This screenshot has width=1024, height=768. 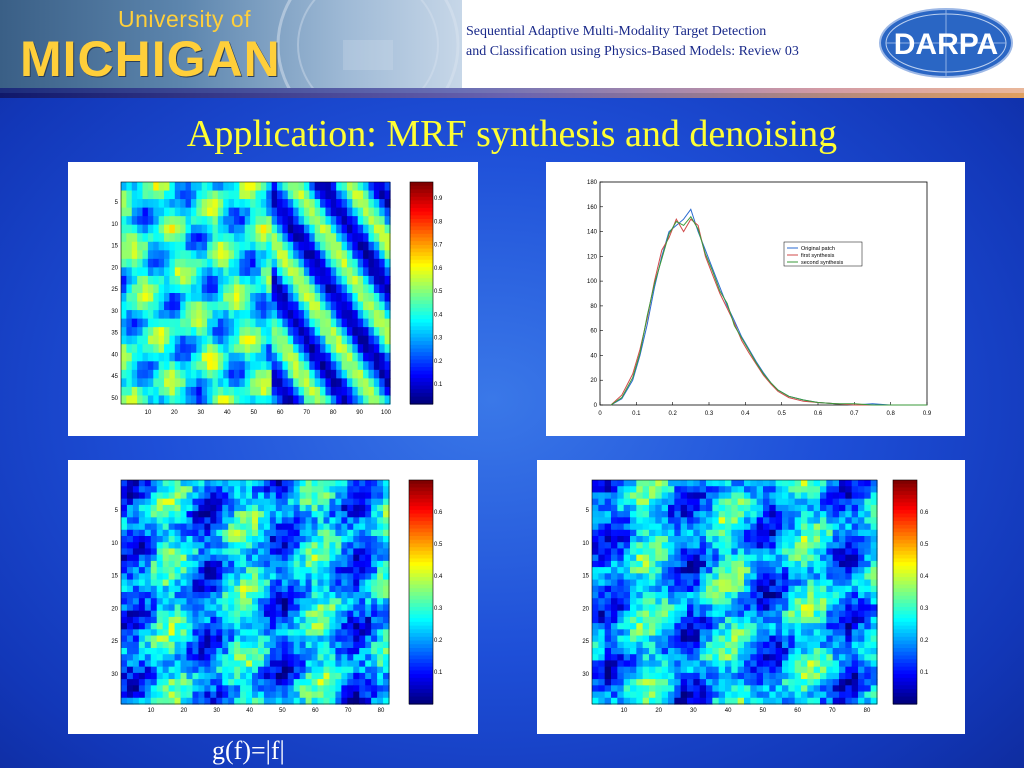 What do you see at coordinates (600, 414) in the screenshot?
I see `x-tick-label: 0` at bounding box center [600, 414].